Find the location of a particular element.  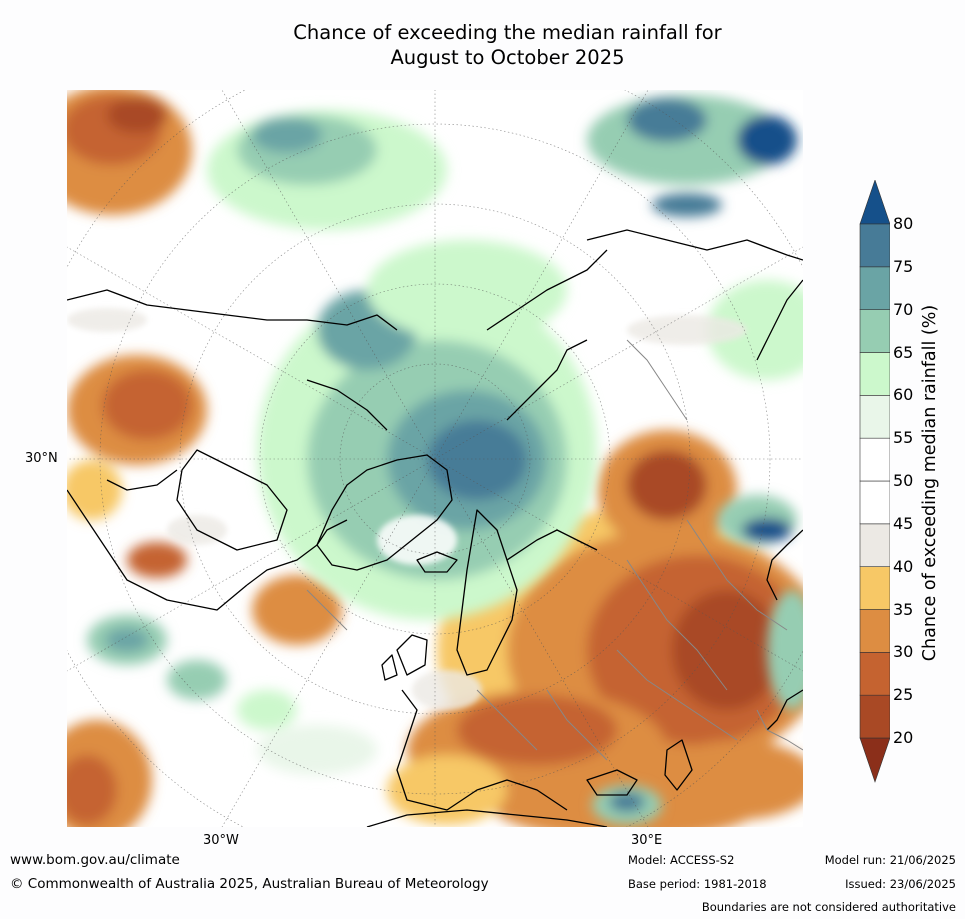

colorbar-tick-label: 40 is located at coordinates (903, 566).